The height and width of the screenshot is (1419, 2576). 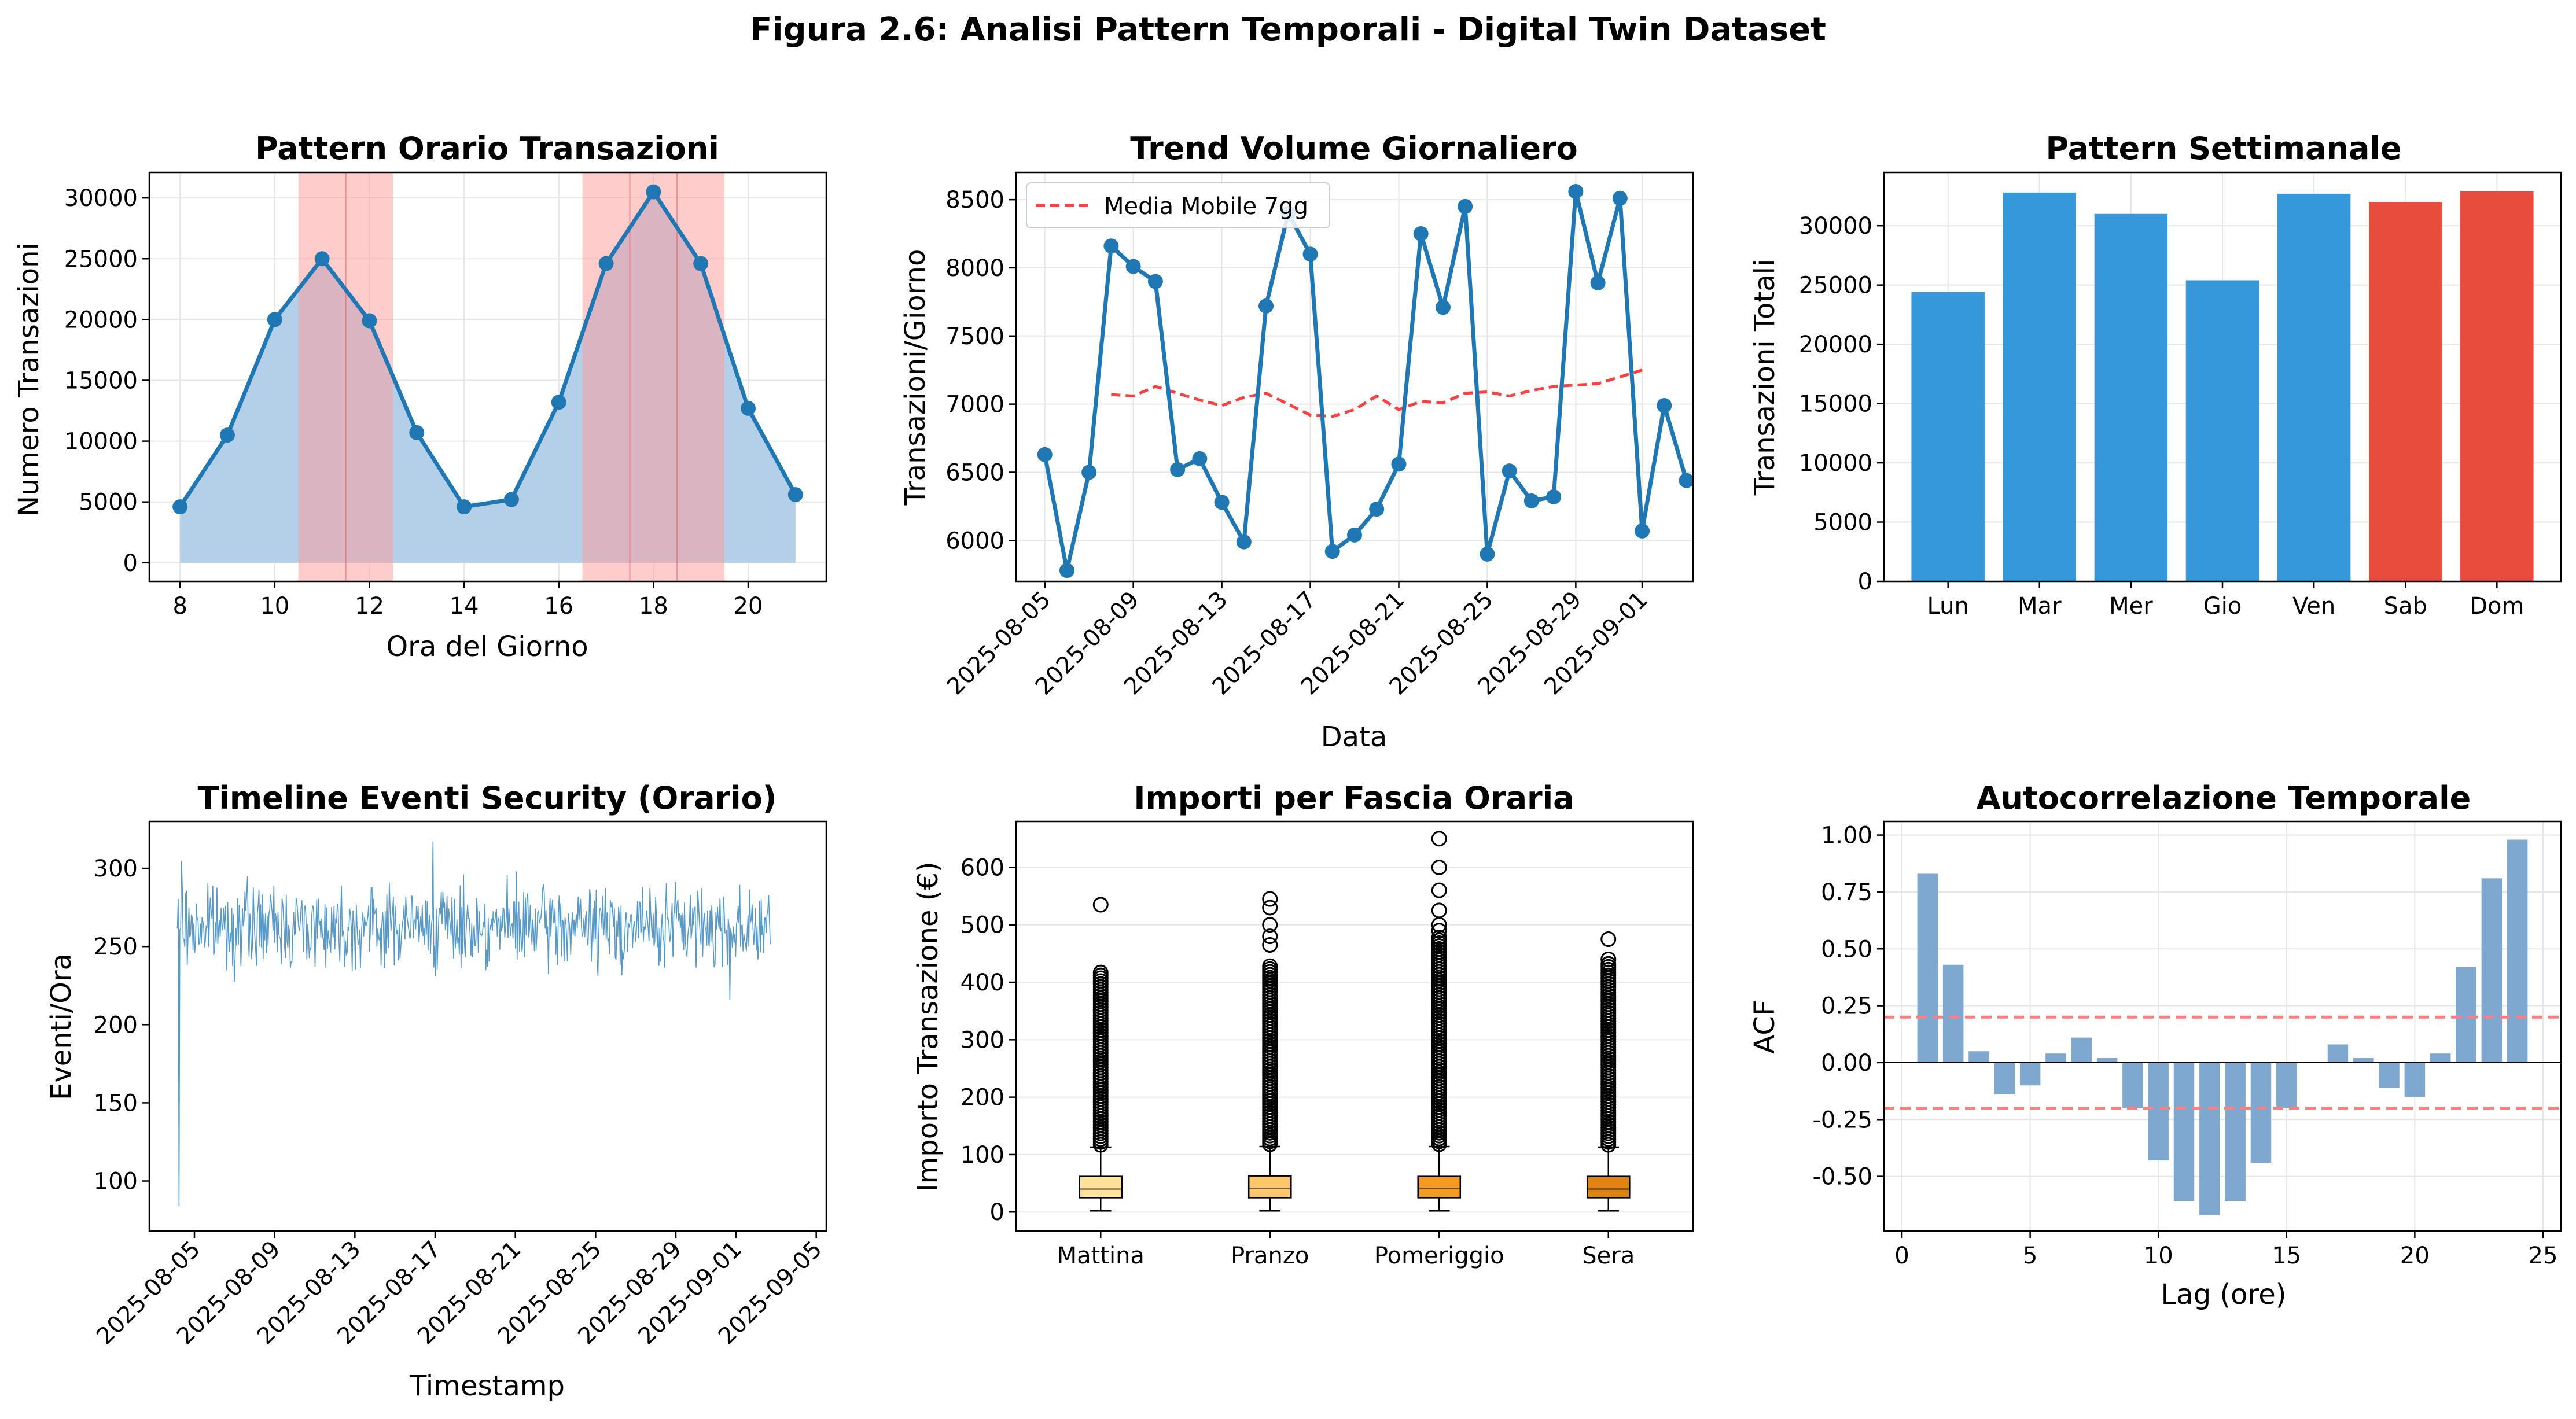 I want to click on y-tick-label: 8500, so click(x=974, y=200).